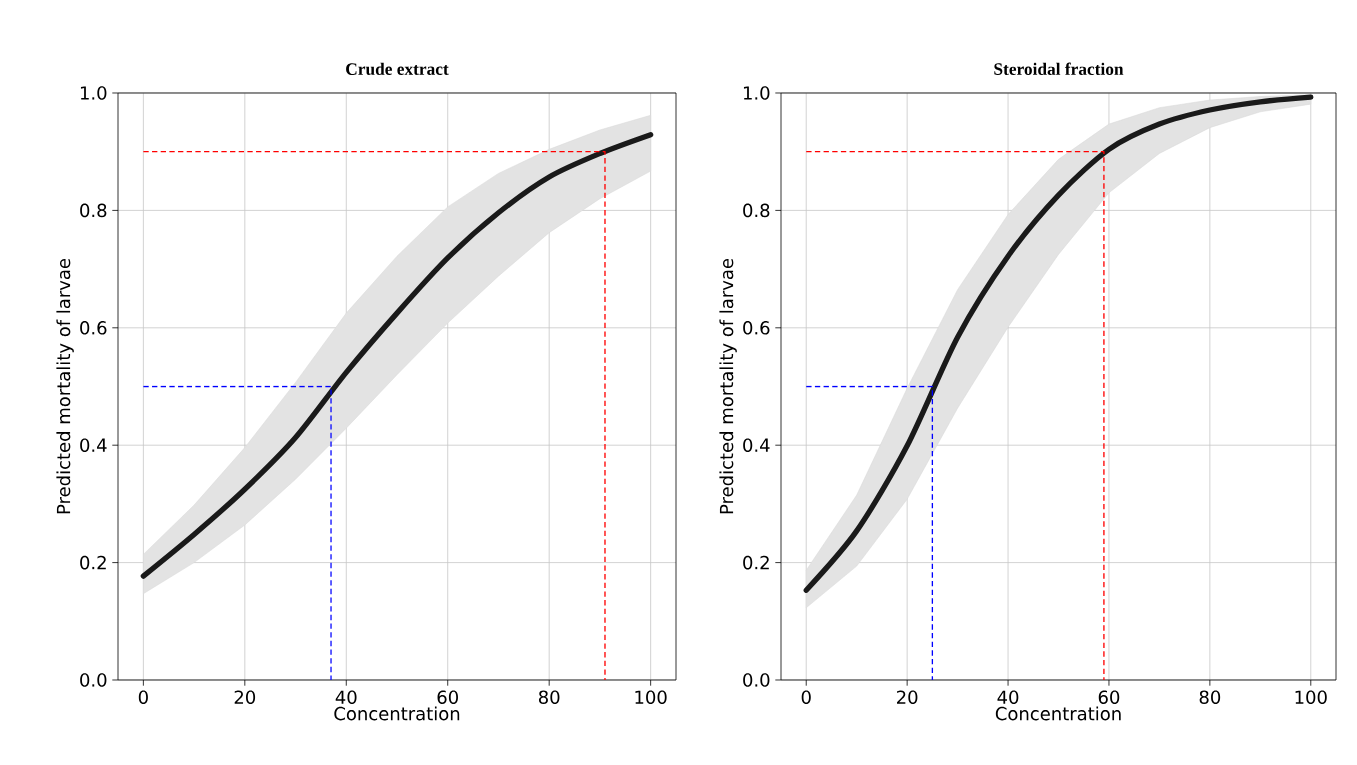 Image resolution: width=1357 pixels, height=765 pixels. Describe the element at coordinates (1059, 68) in the screenshot. I see `chart-title: Steroidal fraction` at that location.